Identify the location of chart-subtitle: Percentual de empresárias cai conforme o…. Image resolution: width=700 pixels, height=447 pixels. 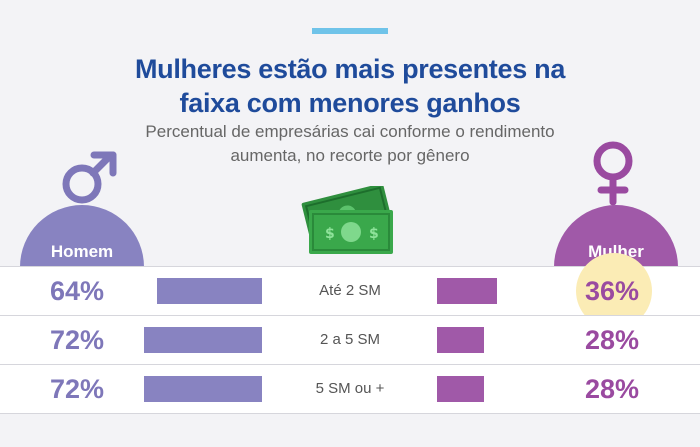
(350, 144).